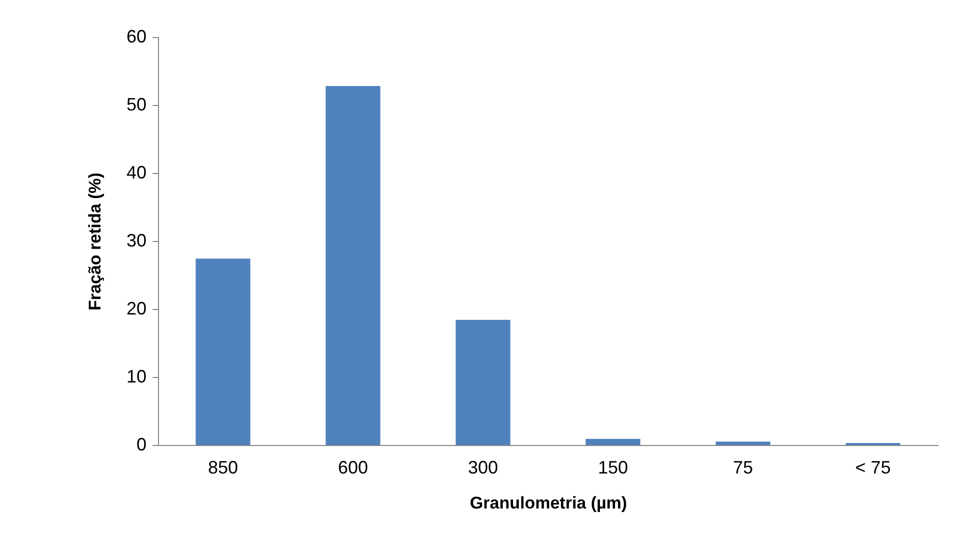  I want to click on x-tick-label: < 75, so click(873, 468).